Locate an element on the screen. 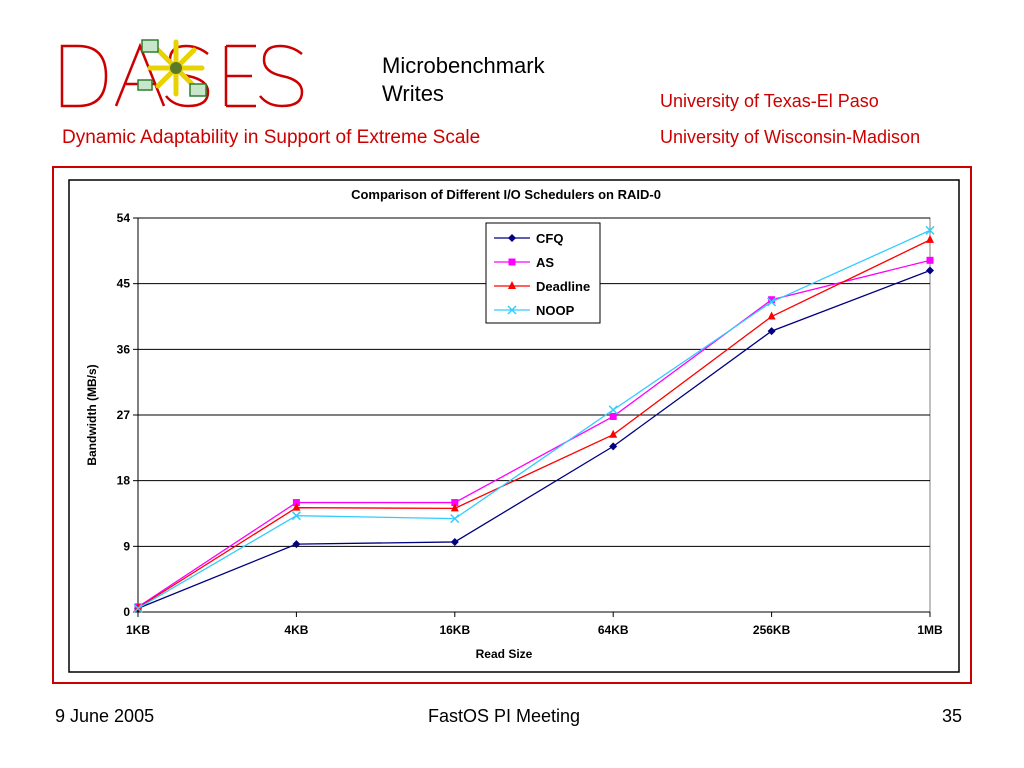  legend-marker-cfq is located at coordinates (512, 238).